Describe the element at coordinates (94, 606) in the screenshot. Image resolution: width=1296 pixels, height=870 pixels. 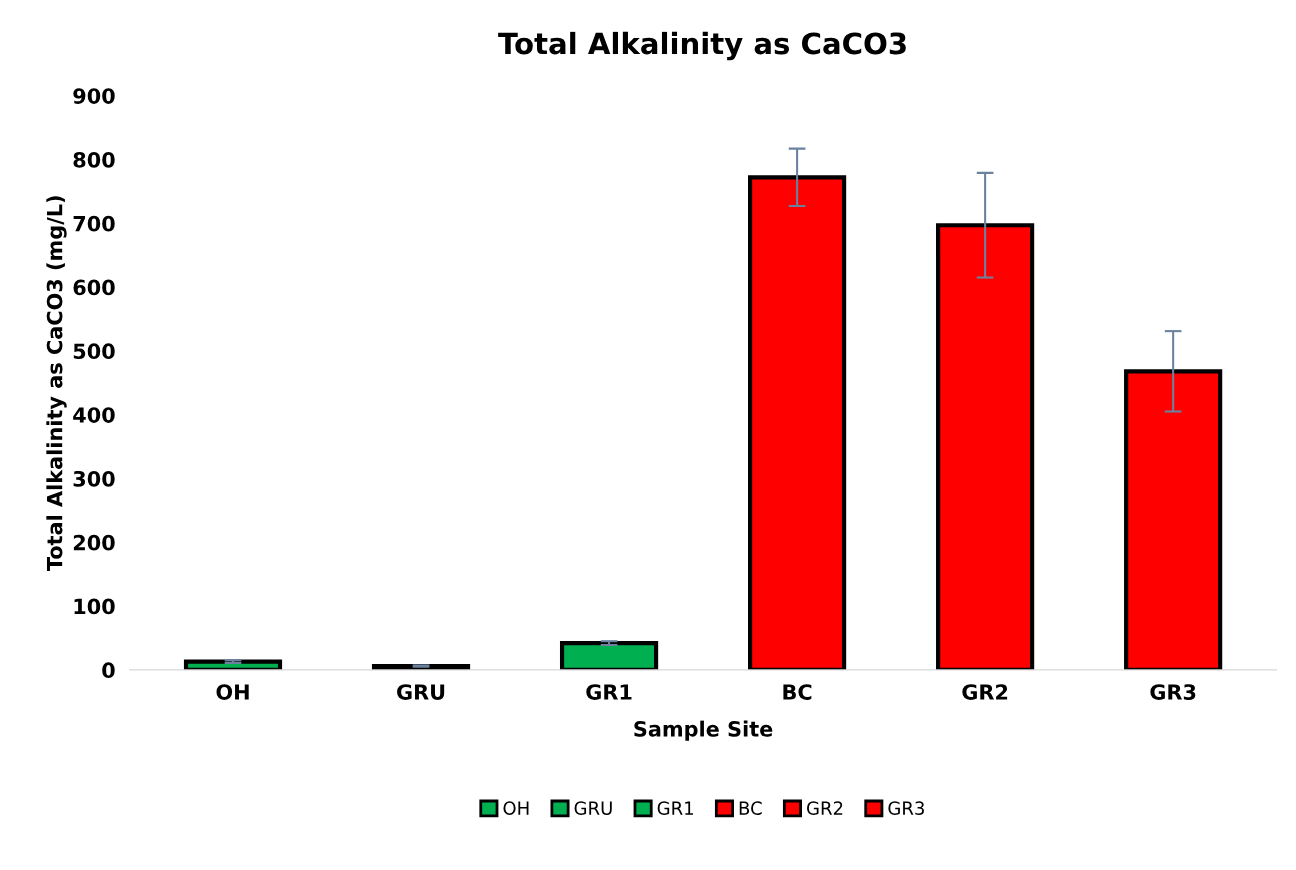
I see `y-tick-label: 100` at that location.